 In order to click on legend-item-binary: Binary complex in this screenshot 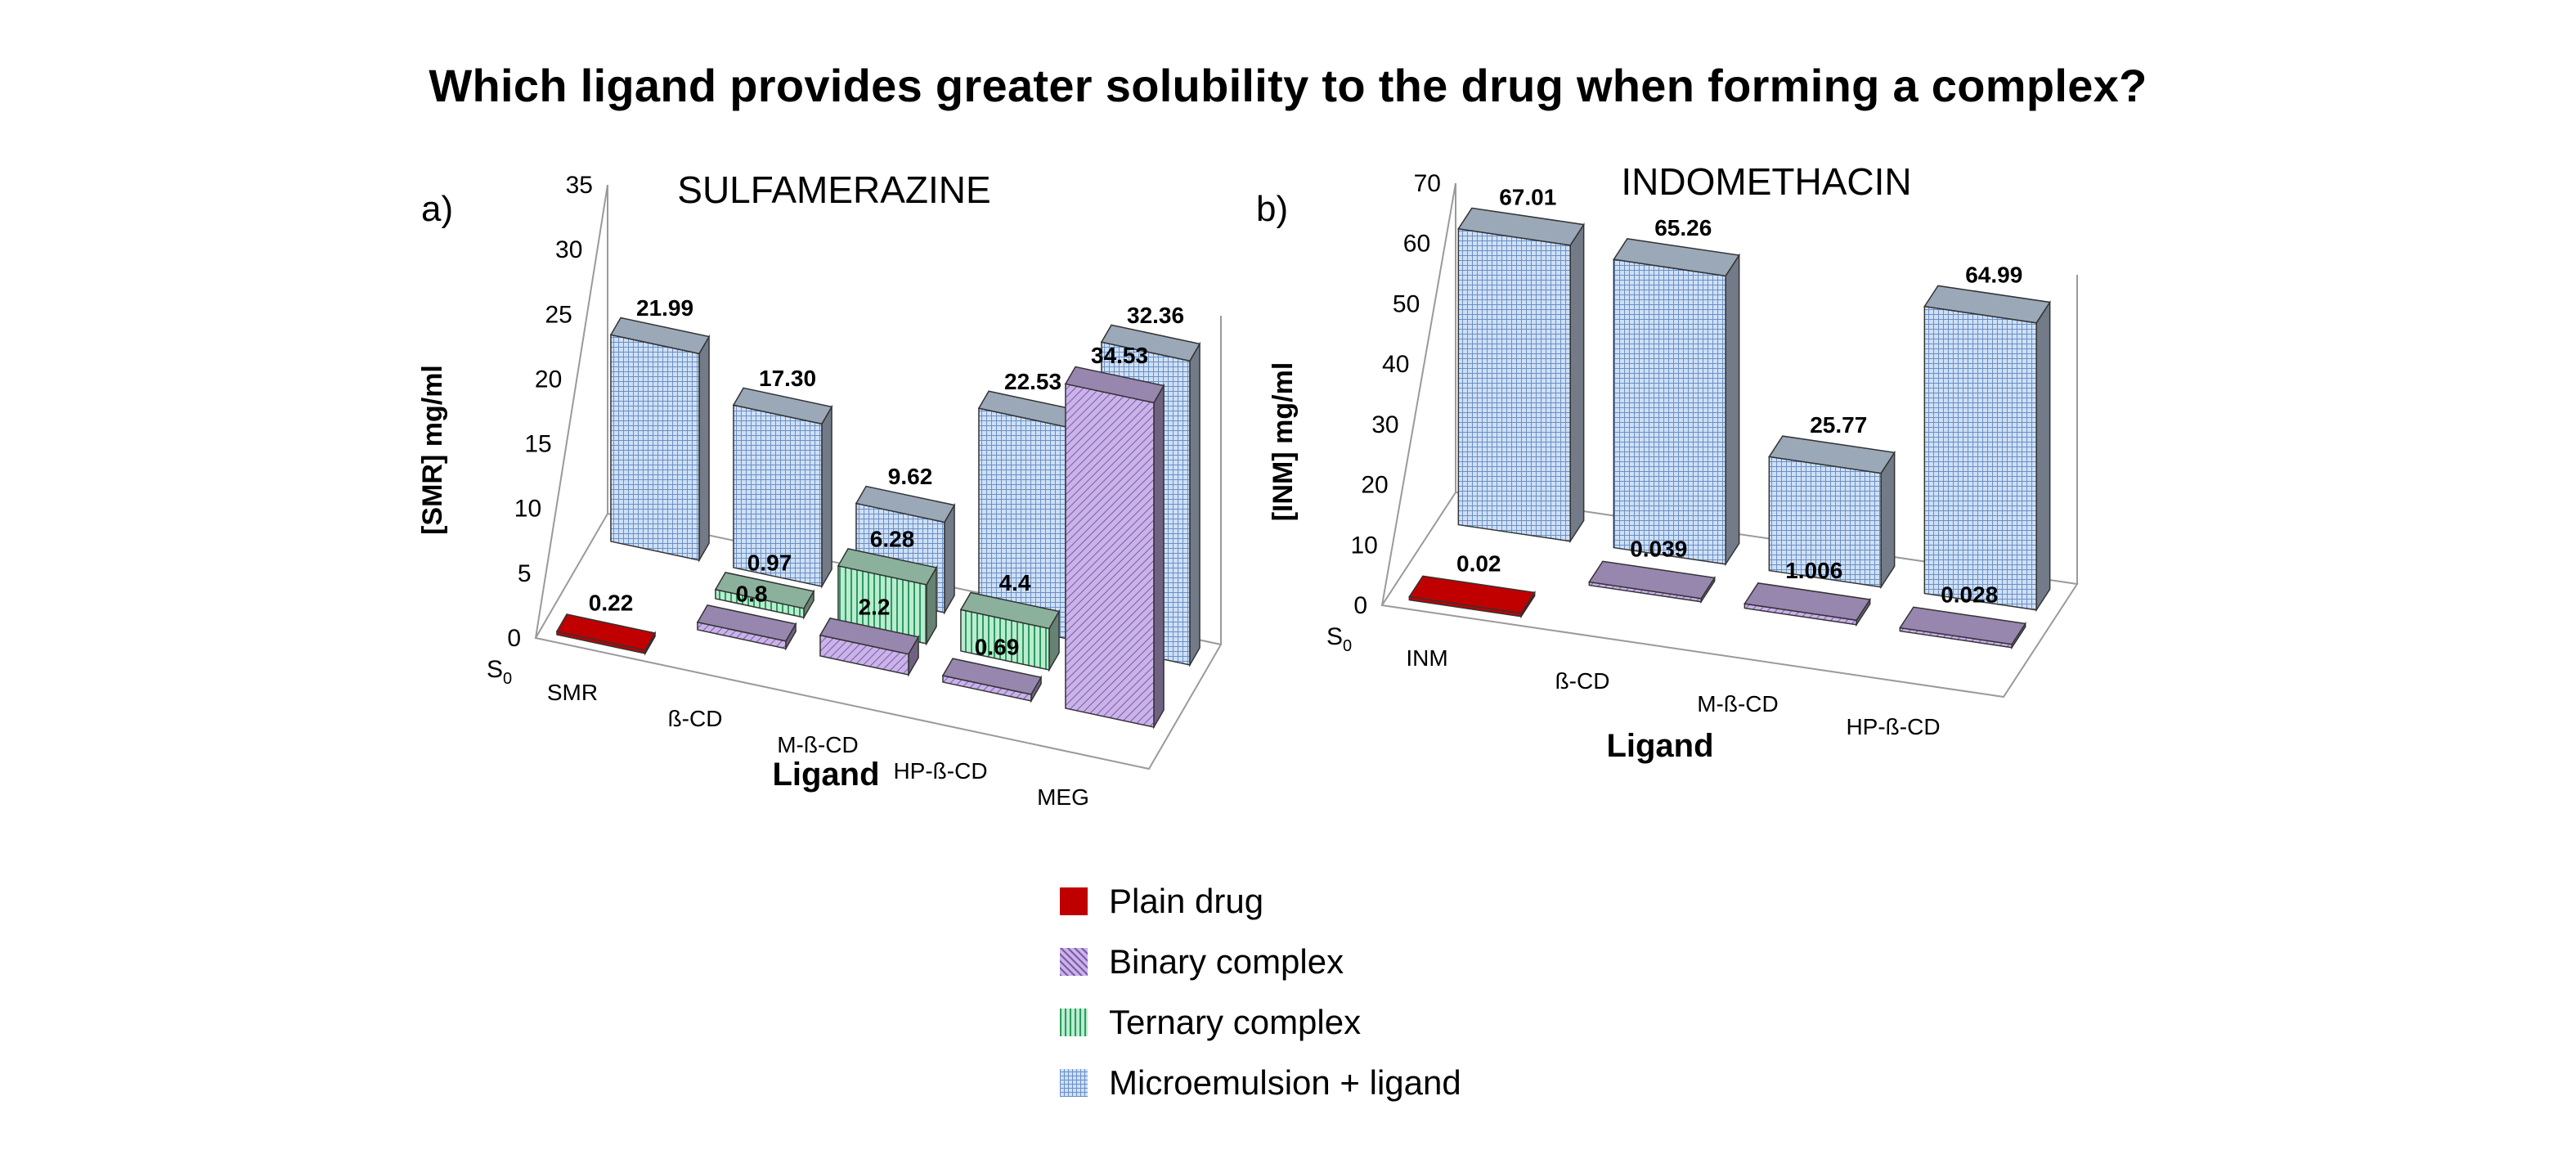, I will do `click(1261, 962)`.